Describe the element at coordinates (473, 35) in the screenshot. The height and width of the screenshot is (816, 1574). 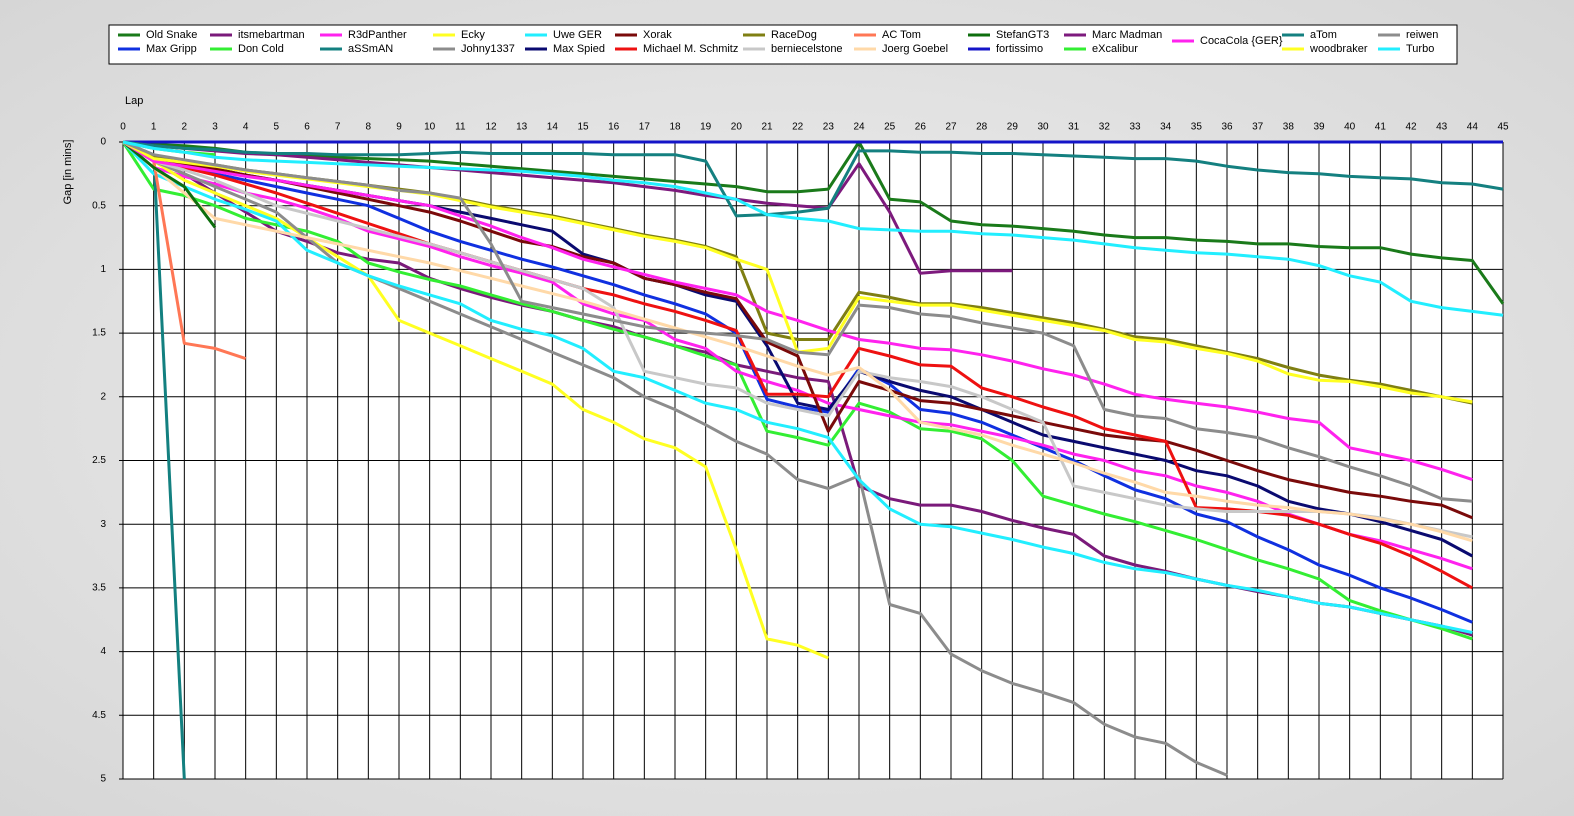
I see `legend-label: Ecky` at that location.